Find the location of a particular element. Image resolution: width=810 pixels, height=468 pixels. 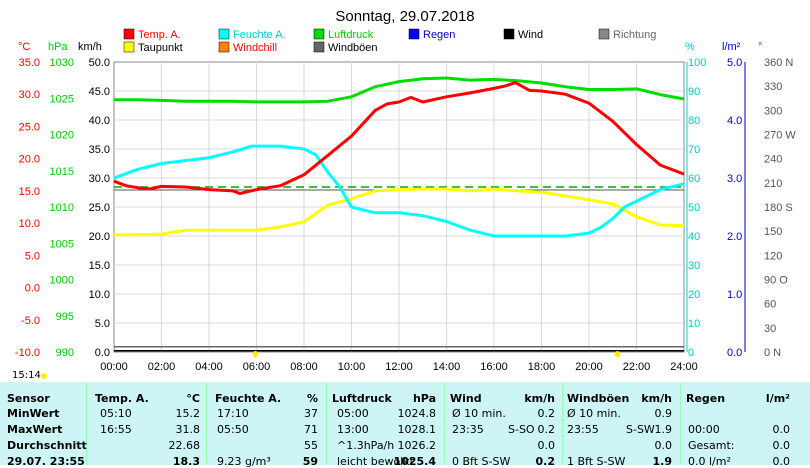

degrees-tick-label: 360 N is located at coordinates (778, 63).